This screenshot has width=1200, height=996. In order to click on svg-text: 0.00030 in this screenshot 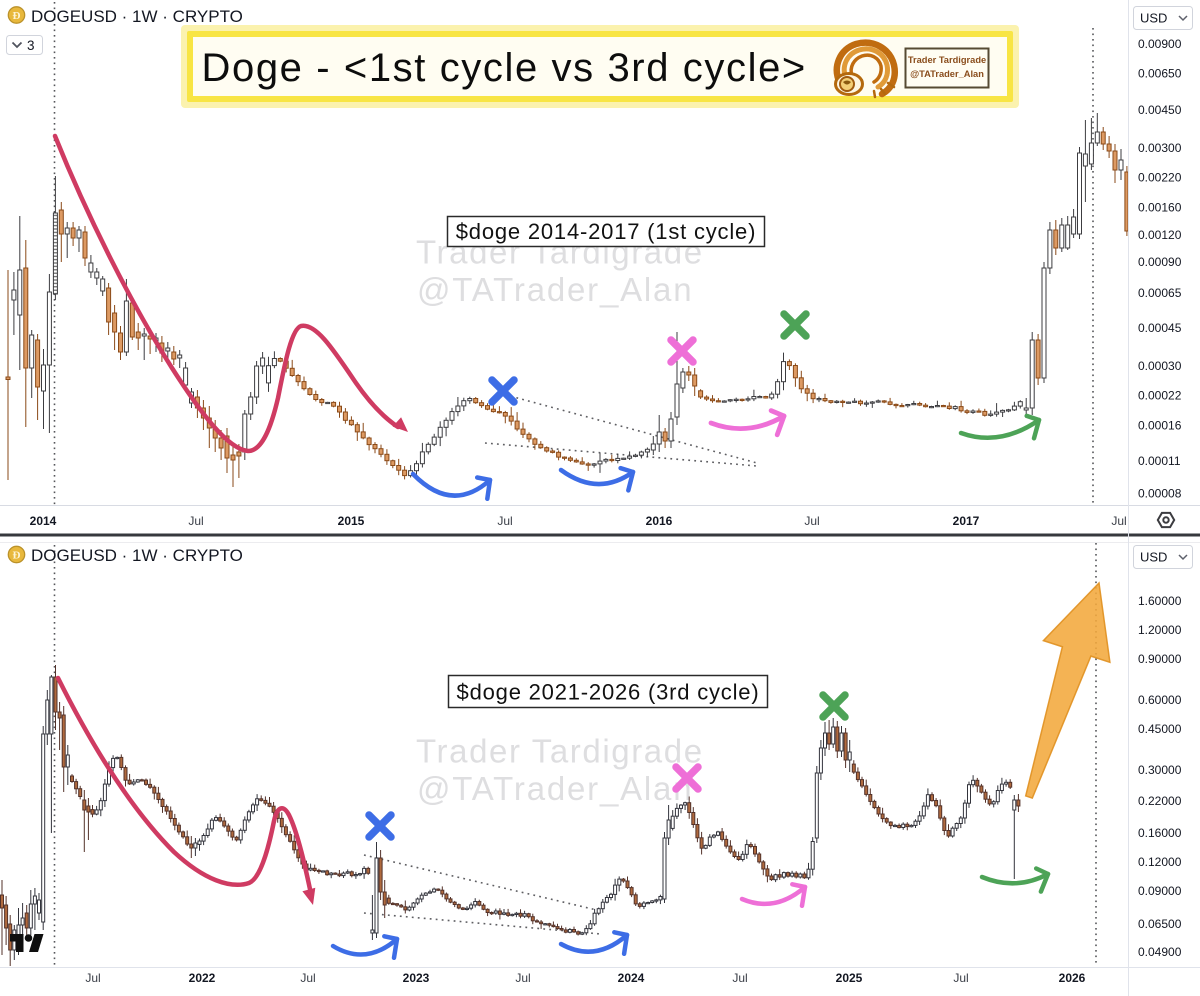, I will do `click(1160, 366)`.